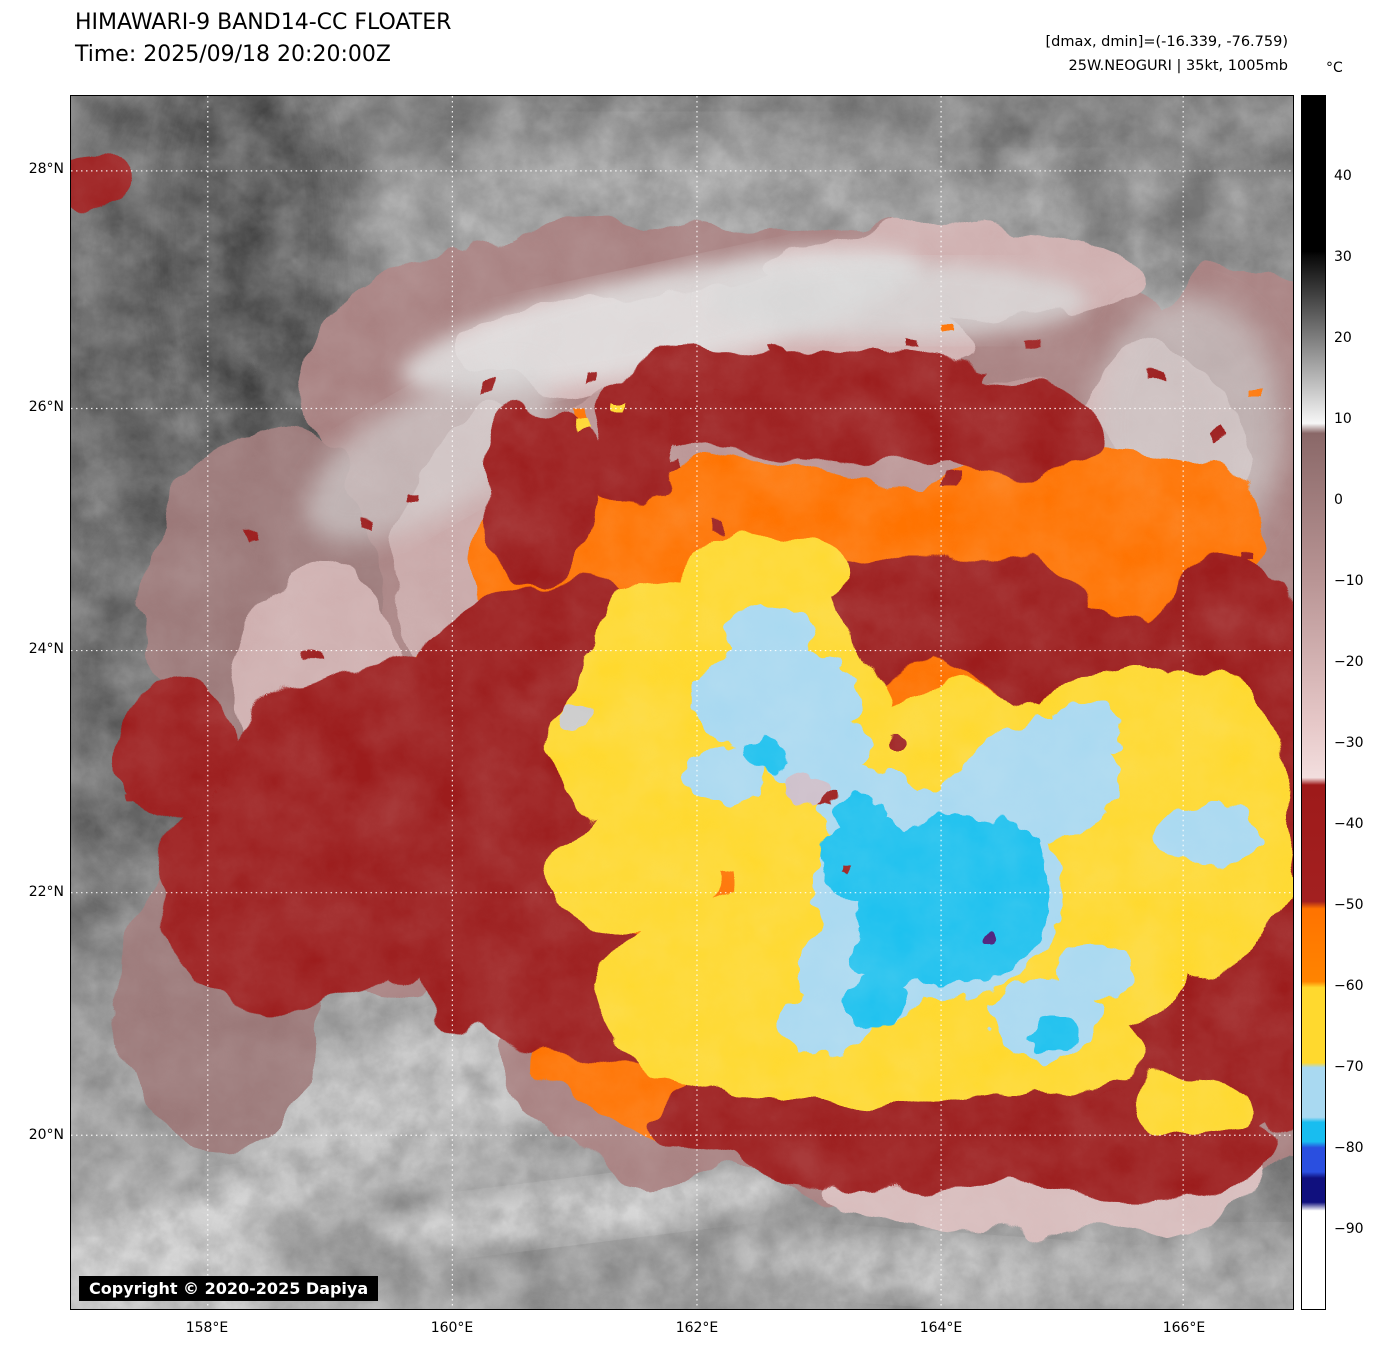 This screenshot has width=1390, height=1359. What do you see at coordinates (1349, 1148) in the screenshot?
I see `colorbar-tick-label: −80` at bounding box center [1349, 1148].